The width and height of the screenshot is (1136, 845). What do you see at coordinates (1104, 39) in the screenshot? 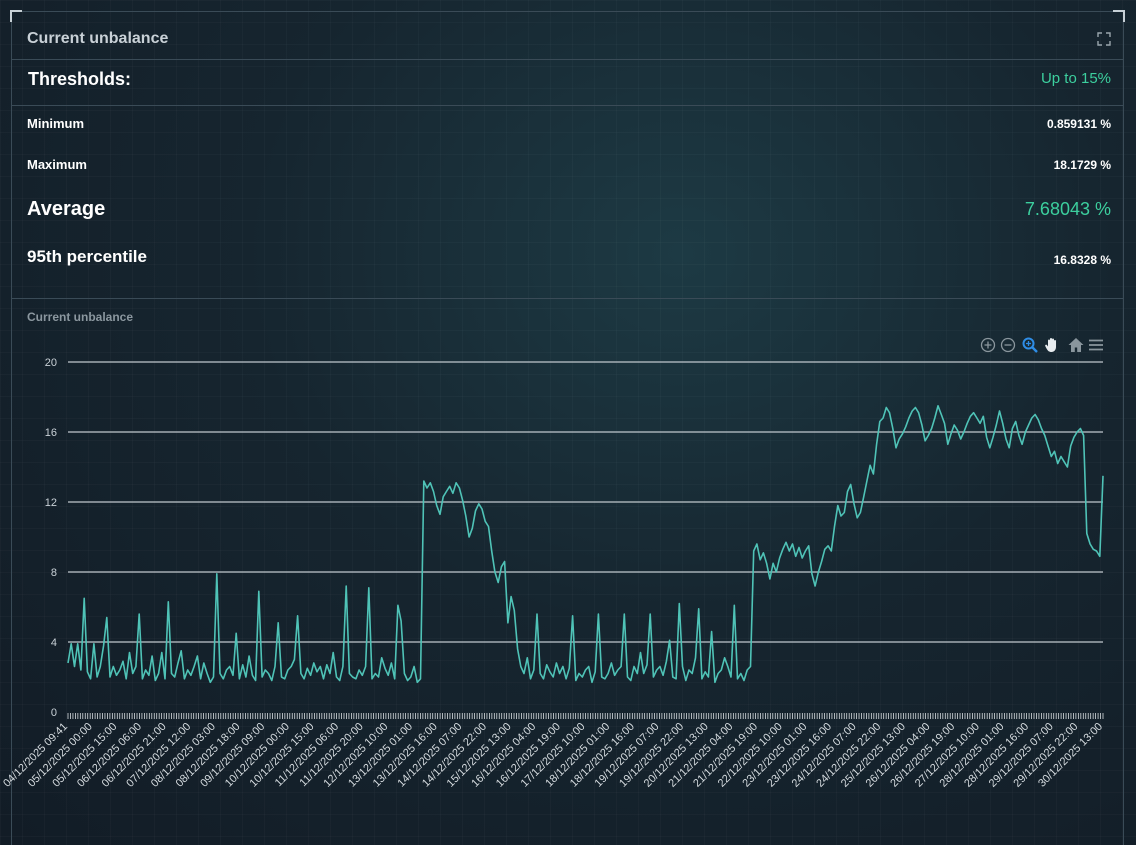
I see `expand-icon` at bounding box center [1104, 39].